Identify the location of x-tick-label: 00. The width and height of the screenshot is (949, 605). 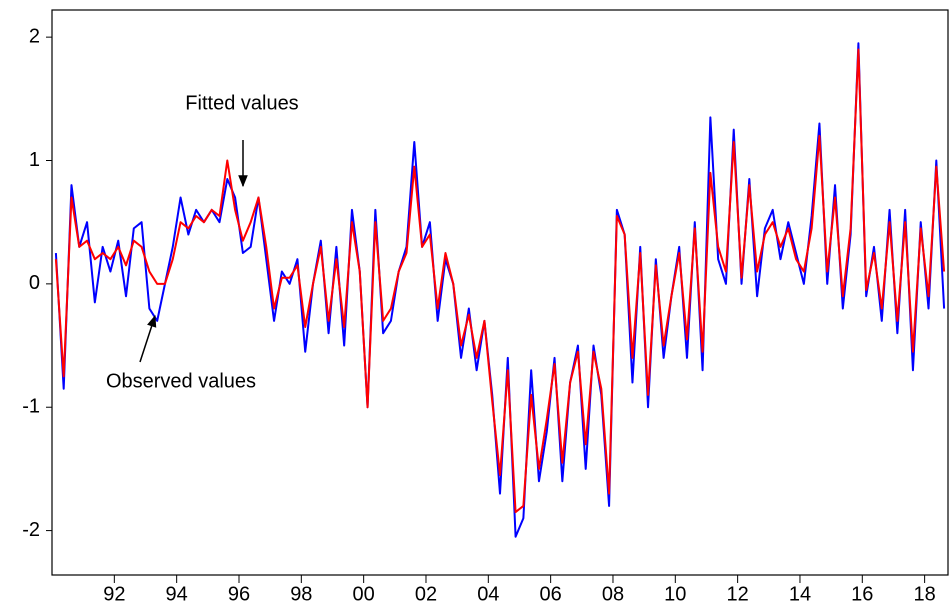
(364, 594).